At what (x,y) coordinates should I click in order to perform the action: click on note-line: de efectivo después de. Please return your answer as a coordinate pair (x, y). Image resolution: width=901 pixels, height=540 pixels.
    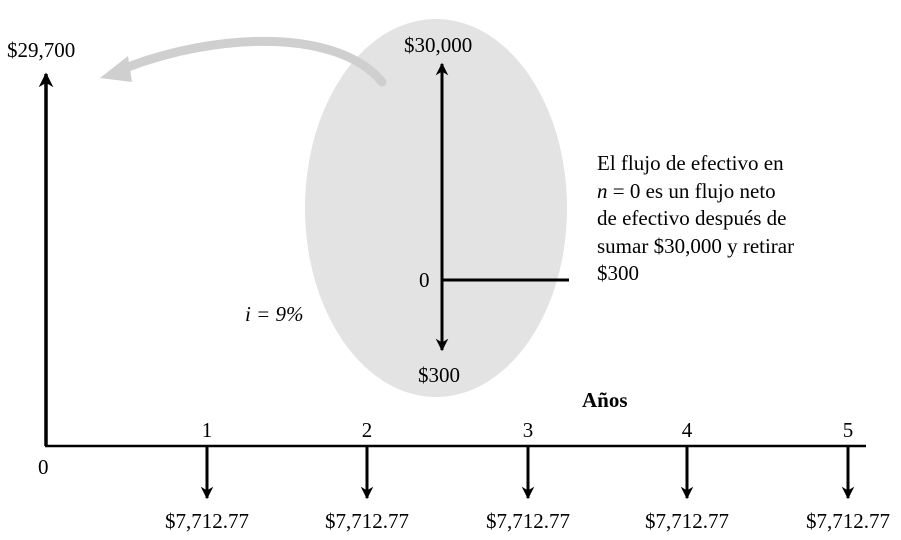
    Looking at the image, I should click on (692, 218).